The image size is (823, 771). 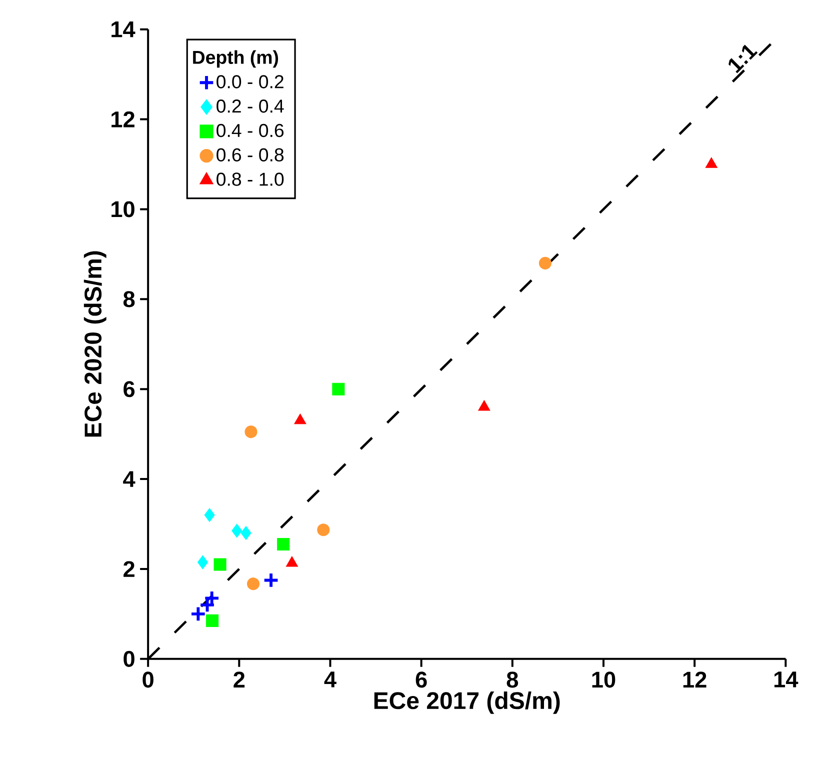 I want to click on y-tick-label: 2, so click(x=129, y=569).